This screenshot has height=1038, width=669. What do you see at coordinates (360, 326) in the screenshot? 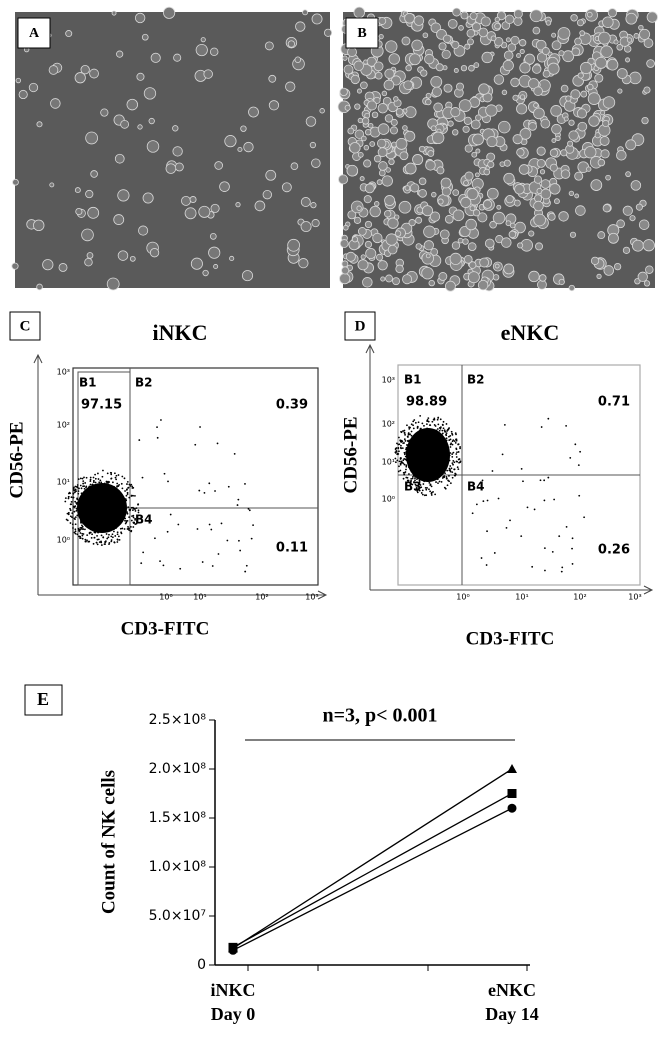
I see `label-box` at bounding box center [360, 326].